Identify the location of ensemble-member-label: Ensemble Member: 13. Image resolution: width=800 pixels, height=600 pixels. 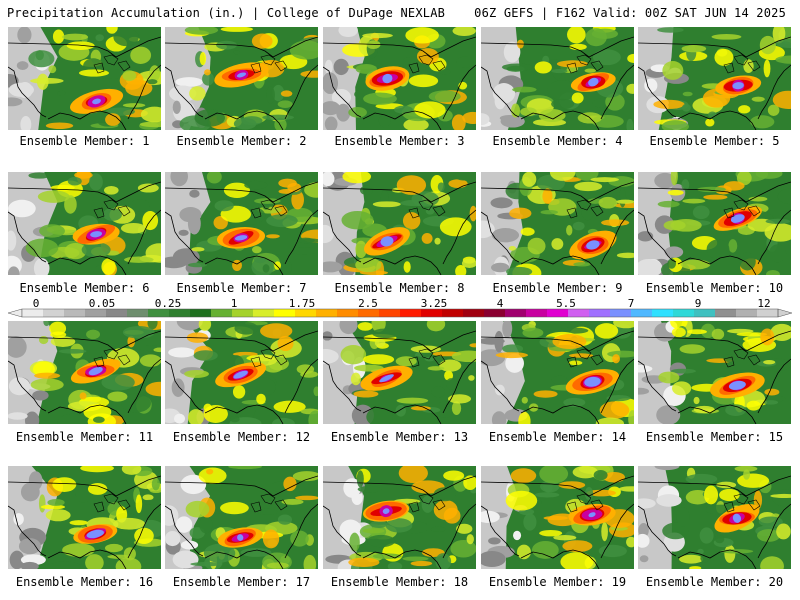
(399, 437).